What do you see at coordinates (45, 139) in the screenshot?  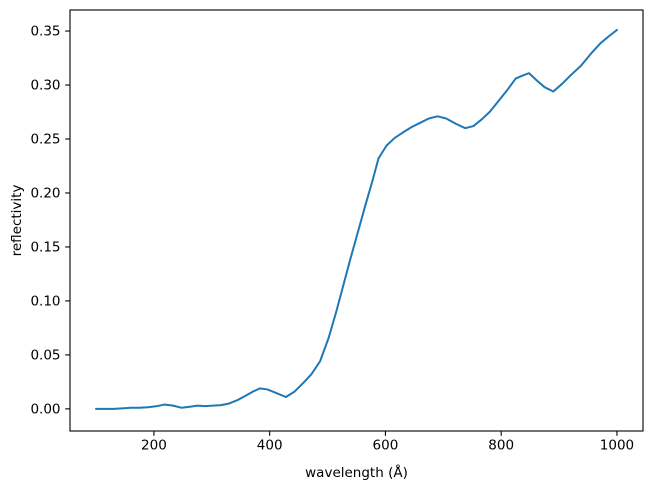 I see `y-tick-label: 0.25` at bounding box center [45, 139].